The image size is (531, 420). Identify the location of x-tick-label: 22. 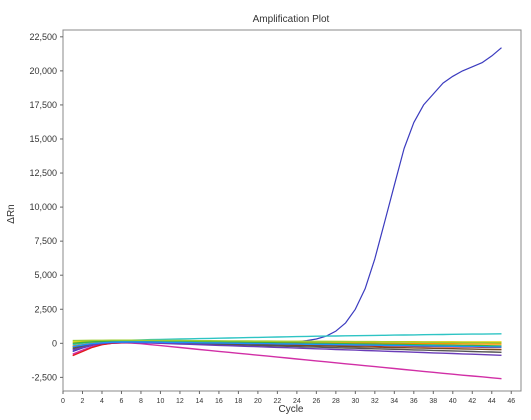
(277, 401).